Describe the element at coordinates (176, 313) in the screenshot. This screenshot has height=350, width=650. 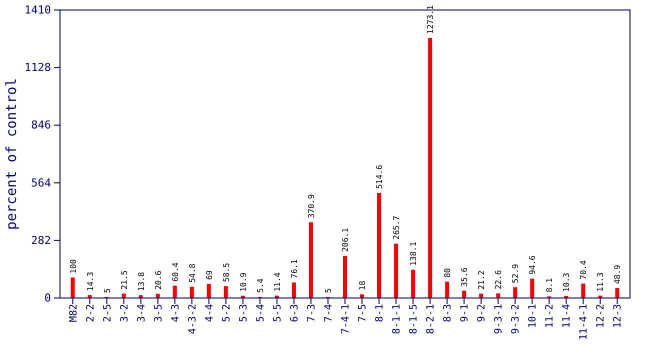
I see `x-tick-label: 4-3` at that location.